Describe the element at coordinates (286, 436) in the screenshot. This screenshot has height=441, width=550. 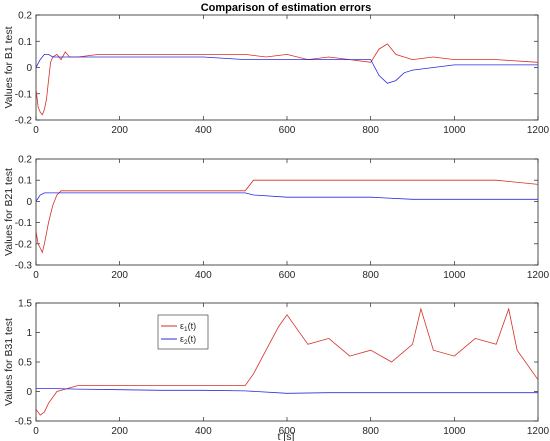
I see `x-axis-label: t [s]` at that location.